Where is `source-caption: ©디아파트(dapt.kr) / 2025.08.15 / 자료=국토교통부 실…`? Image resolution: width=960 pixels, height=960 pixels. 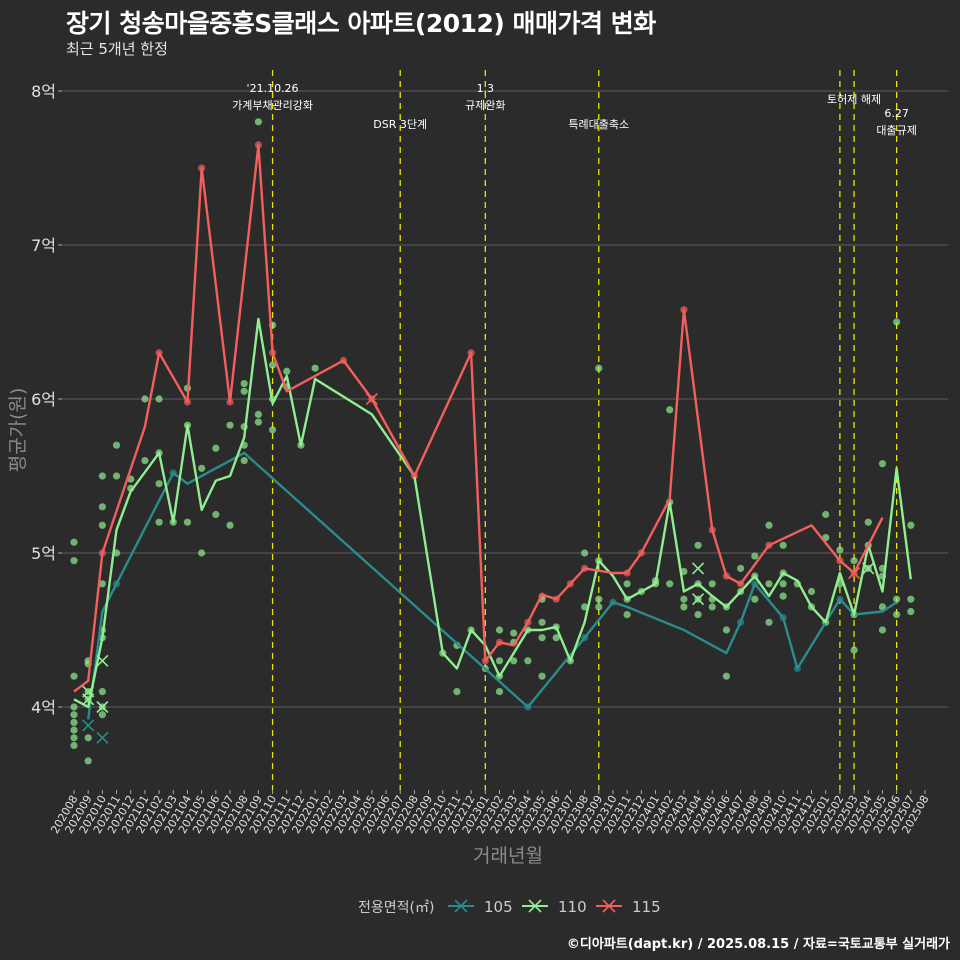 source-caption: ©디아파트(dapt.kr) / 2025.08.15 / 자료=국토교통부 실… is located at coordinates (758, 944).